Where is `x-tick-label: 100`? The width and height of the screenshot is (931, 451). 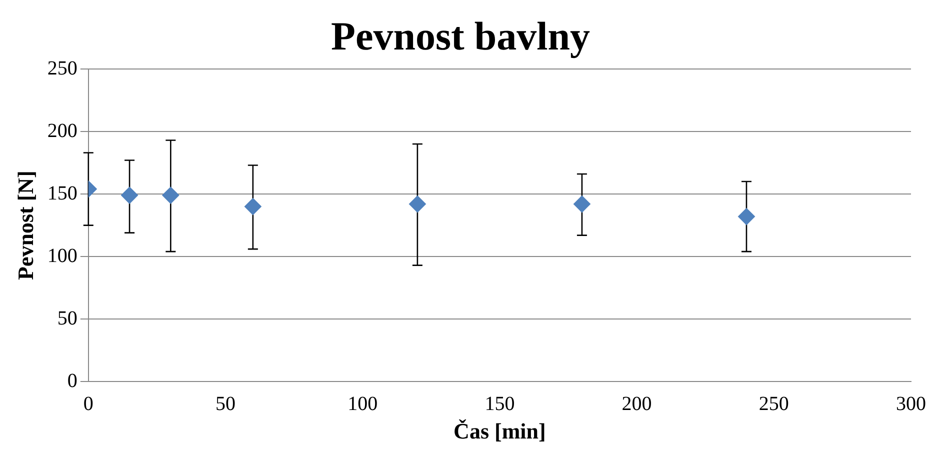
x-tick-label: 100 is located at coordinates (363, 403).